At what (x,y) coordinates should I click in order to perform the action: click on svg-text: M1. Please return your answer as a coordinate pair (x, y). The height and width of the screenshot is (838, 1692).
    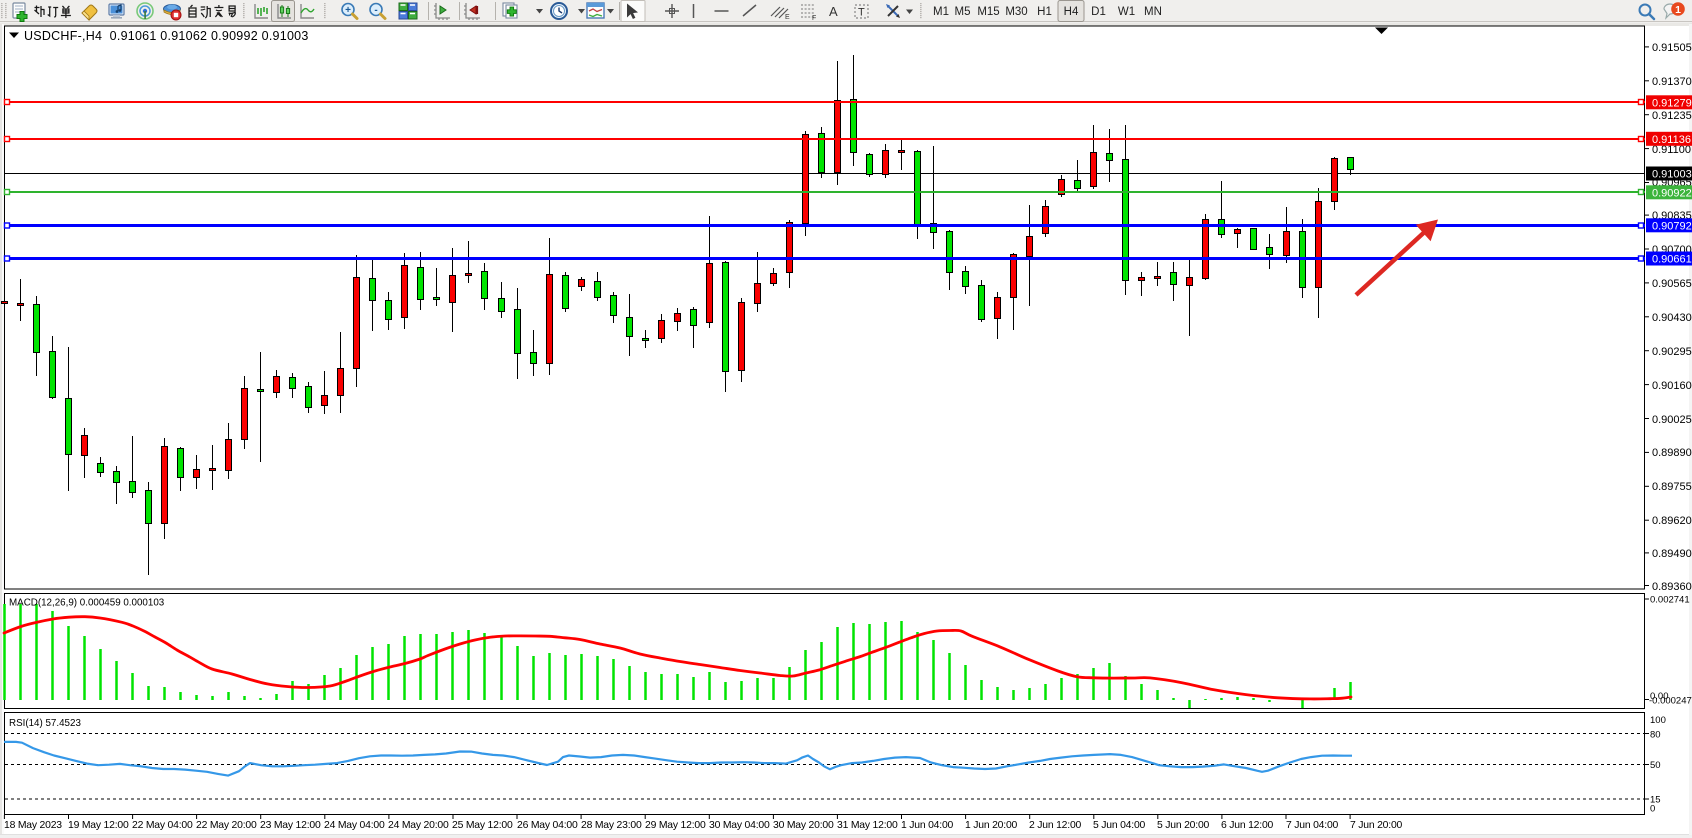
    Looking at the image, I should click on (941, 12).